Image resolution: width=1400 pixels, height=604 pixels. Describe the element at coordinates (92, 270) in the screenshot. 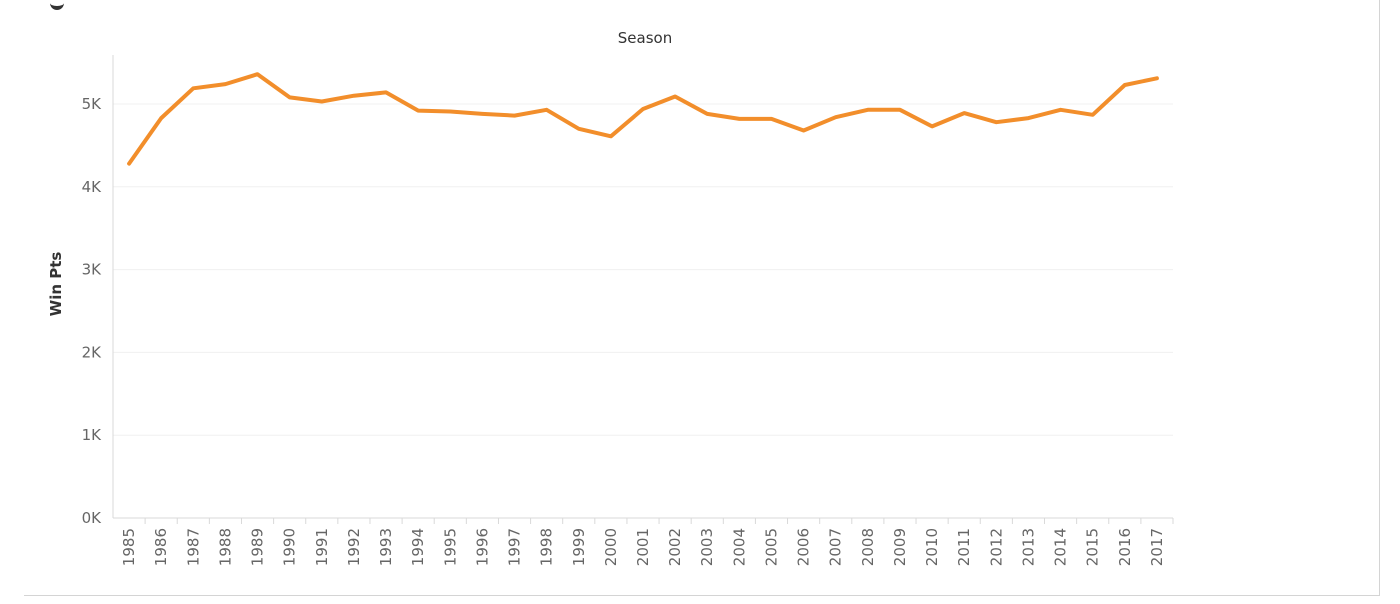

I see `y-tick-label: 3K` at that location.